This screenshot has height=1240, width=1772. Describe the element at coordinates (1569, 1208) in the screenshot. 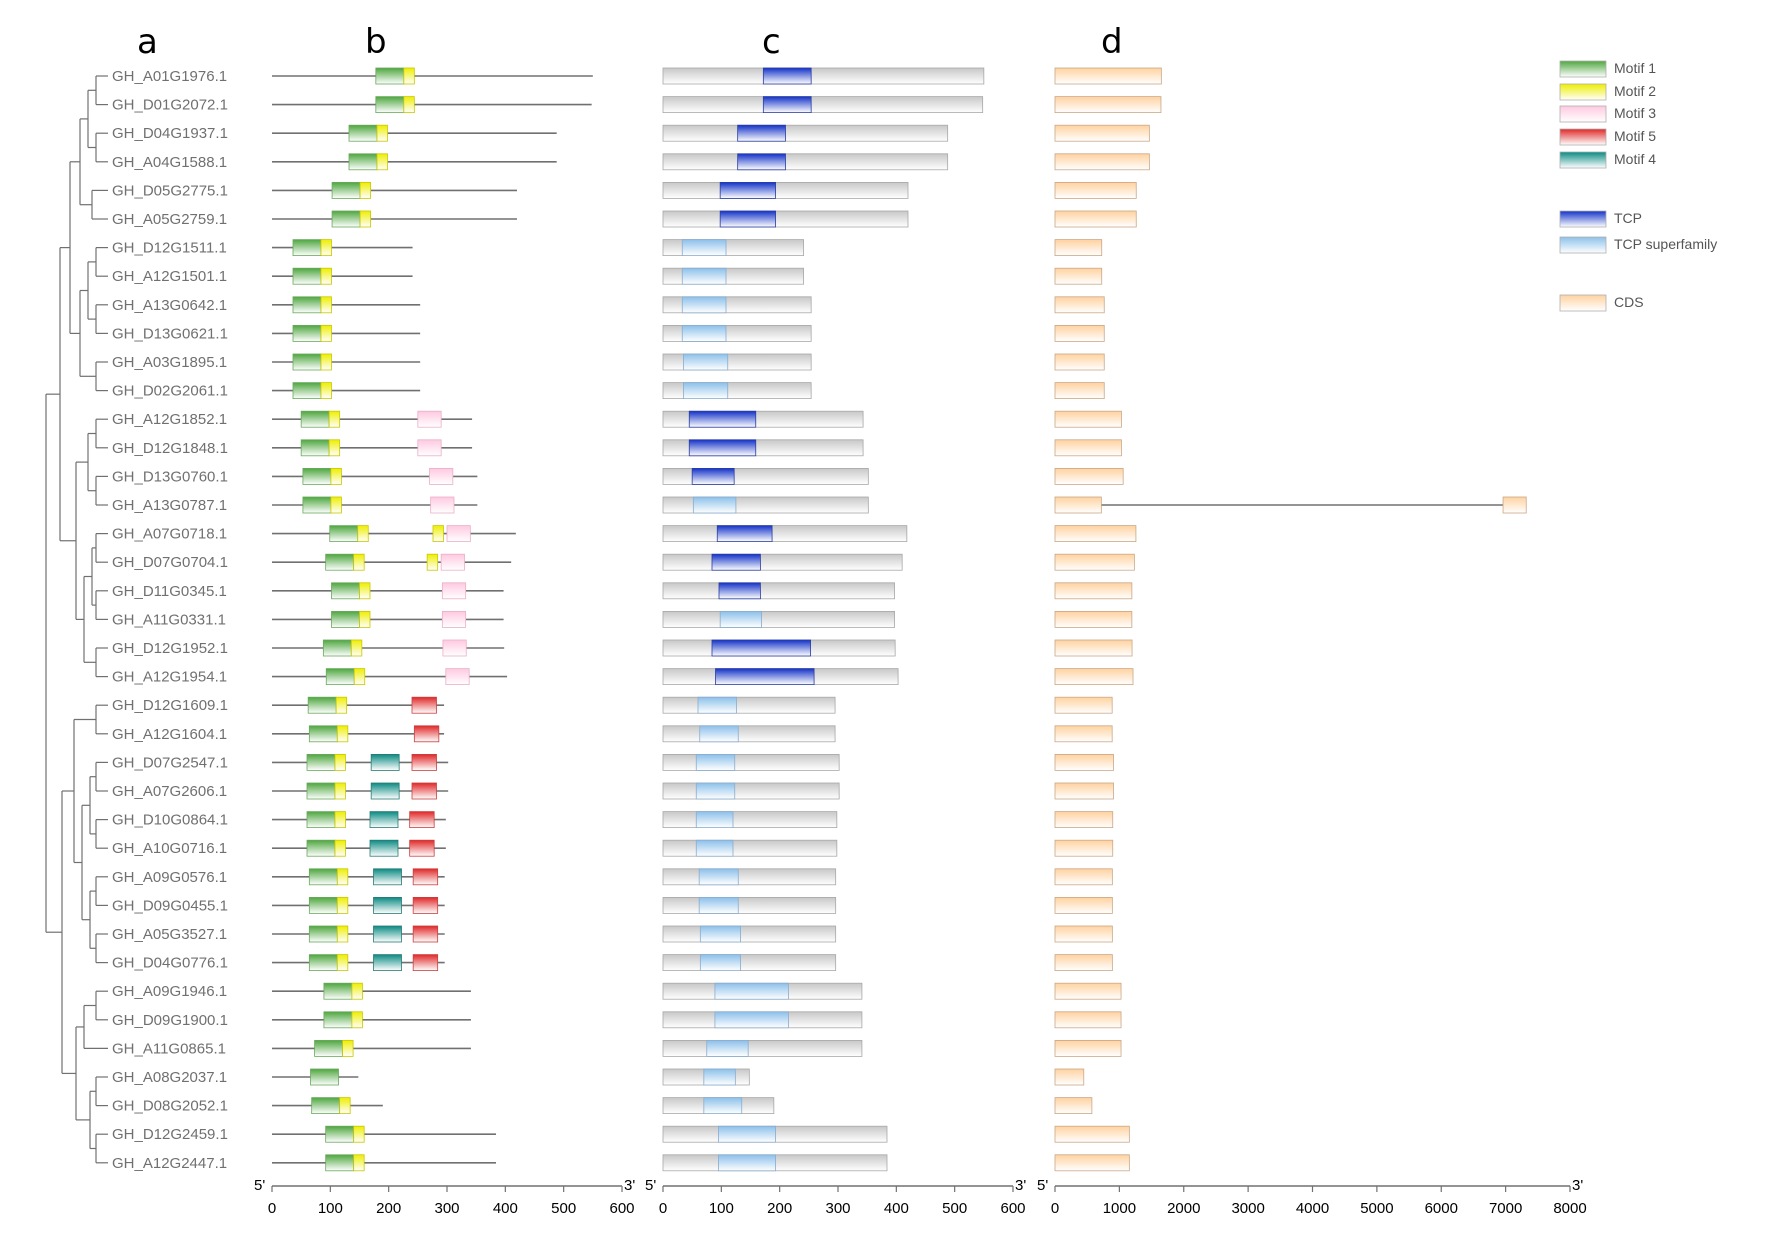

I see `gene-tick-label: 8000` at that location.